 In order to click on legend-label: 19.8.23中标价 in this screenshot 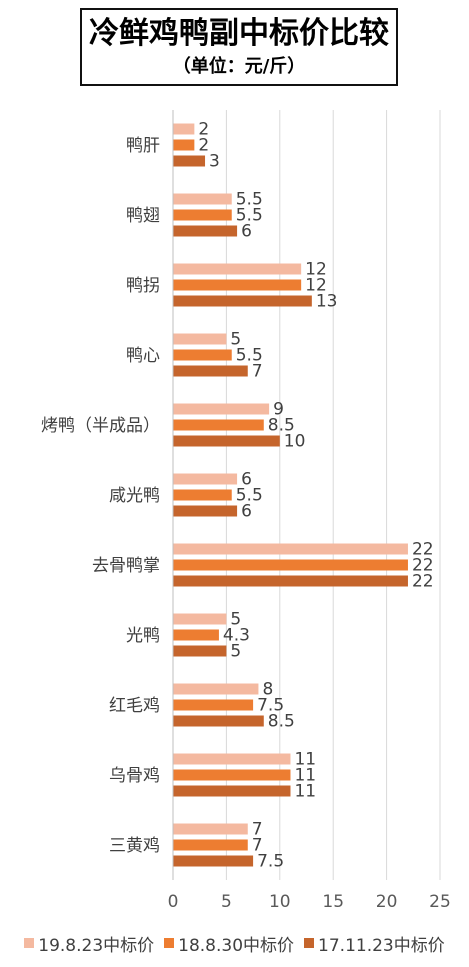, I will do `click(96, 945)`.